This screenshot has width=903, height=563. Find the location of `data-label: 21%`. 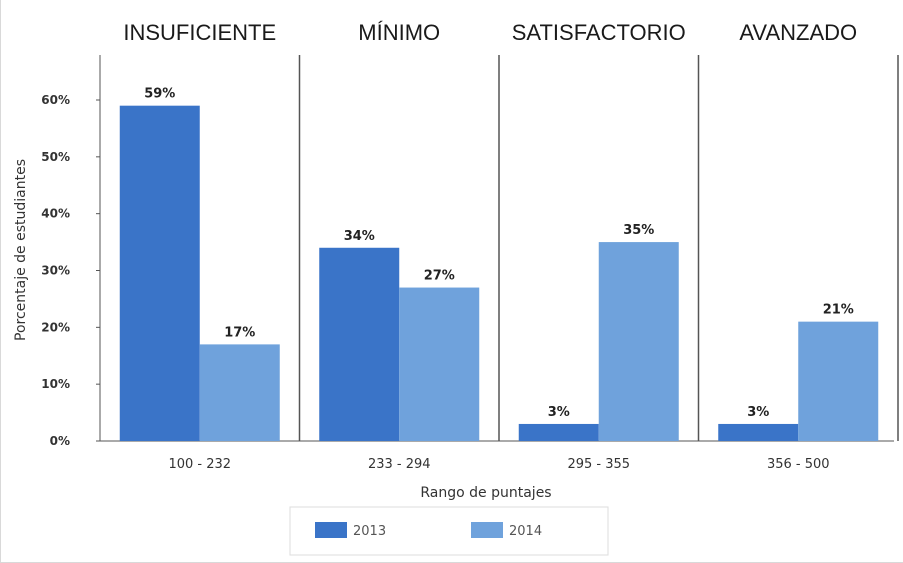

data-label: 21% is located at coordinates (838, 310).